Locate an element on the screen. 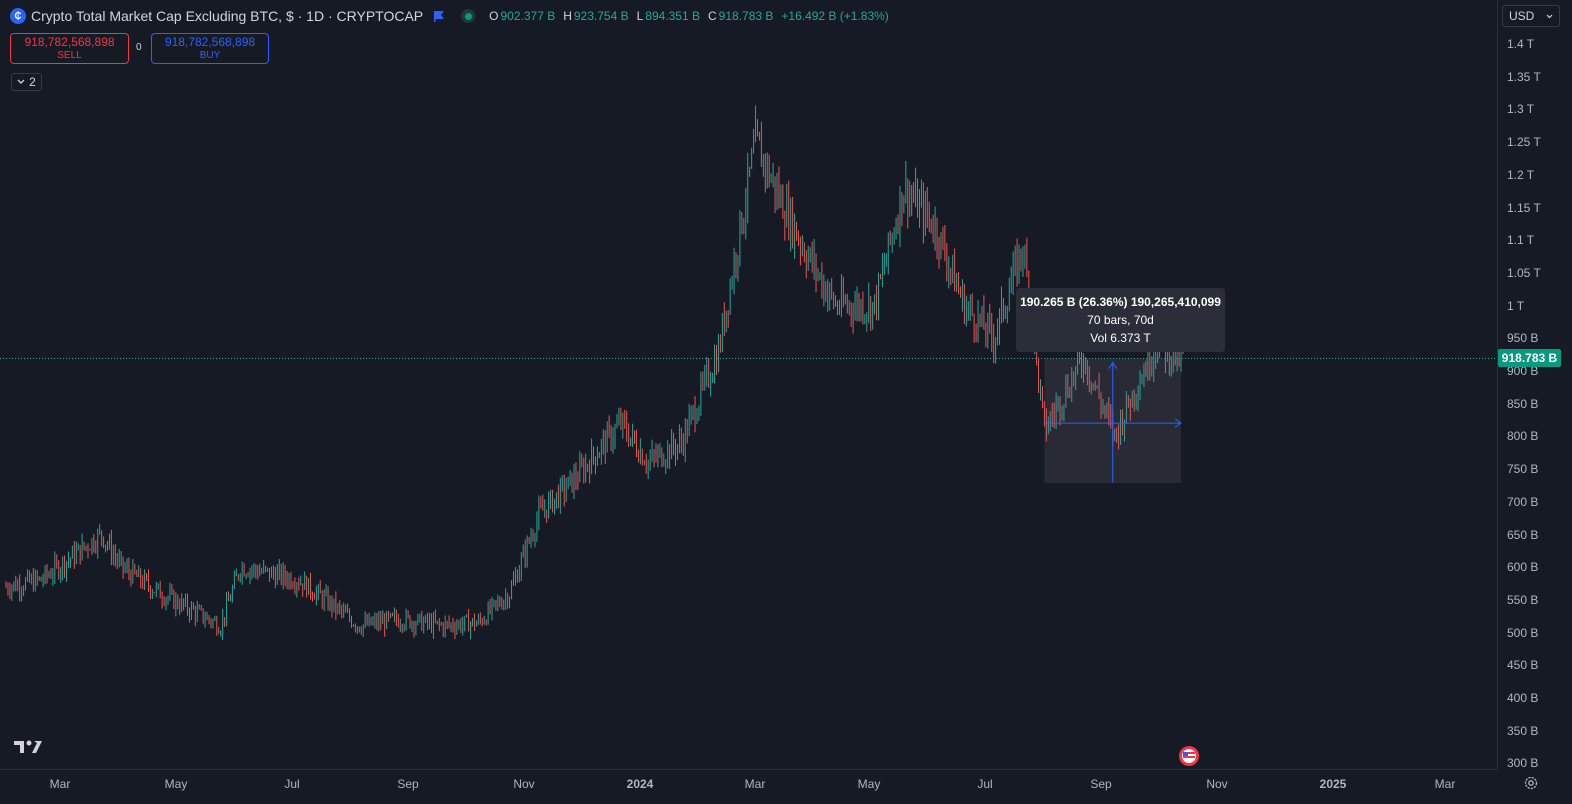 The height and width of the screenshot is (804, 1572). measure-volume: Vol 6.373 T is located at coordinates (1120, 338).